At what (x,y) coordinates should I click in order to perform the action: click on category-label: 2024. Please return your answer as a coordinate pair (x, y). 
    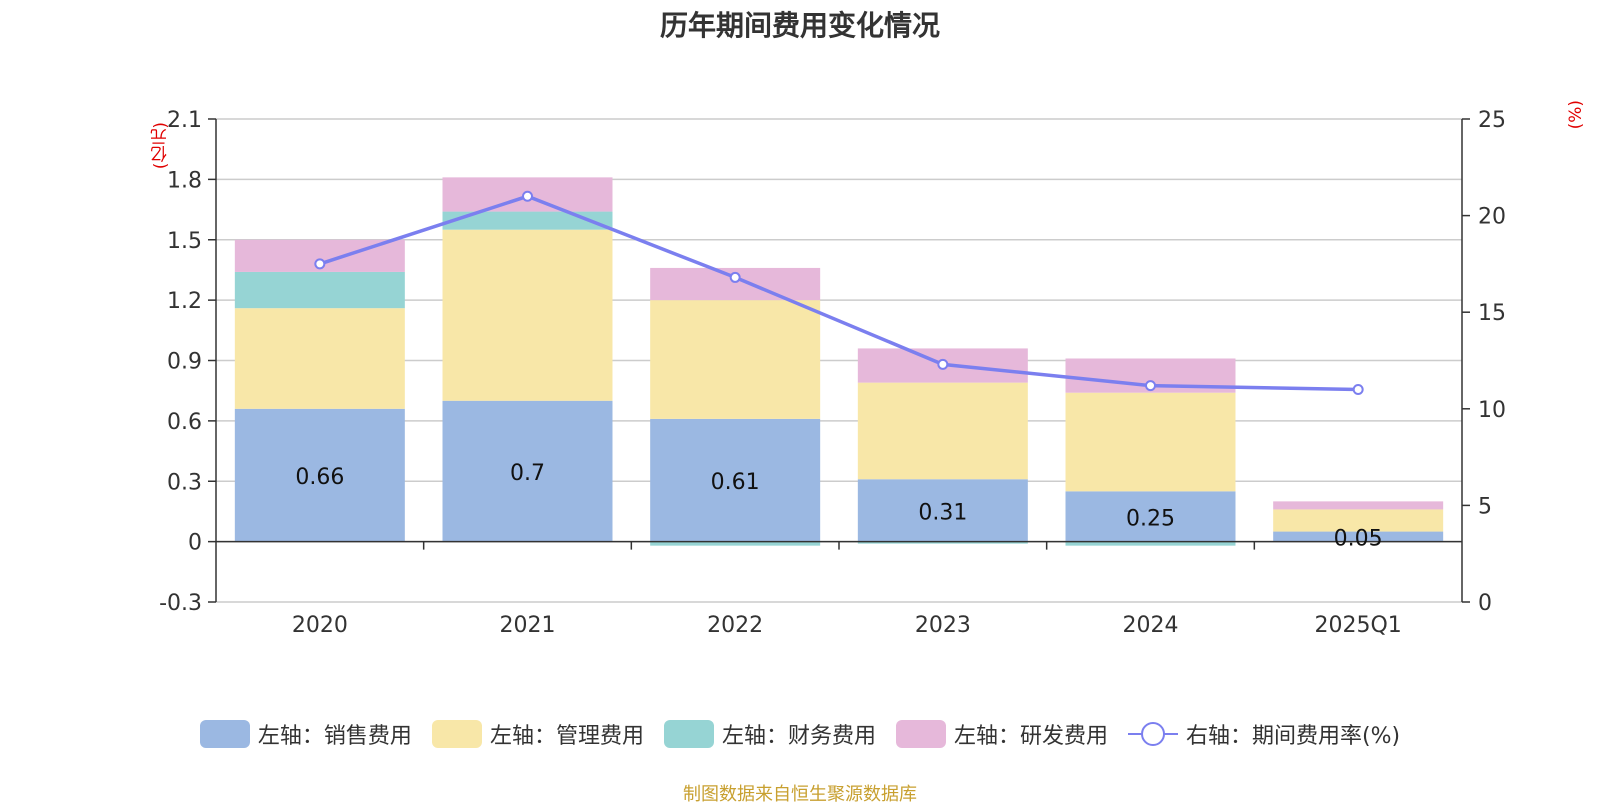
    Looking at the image, I should click on (1151, 625).